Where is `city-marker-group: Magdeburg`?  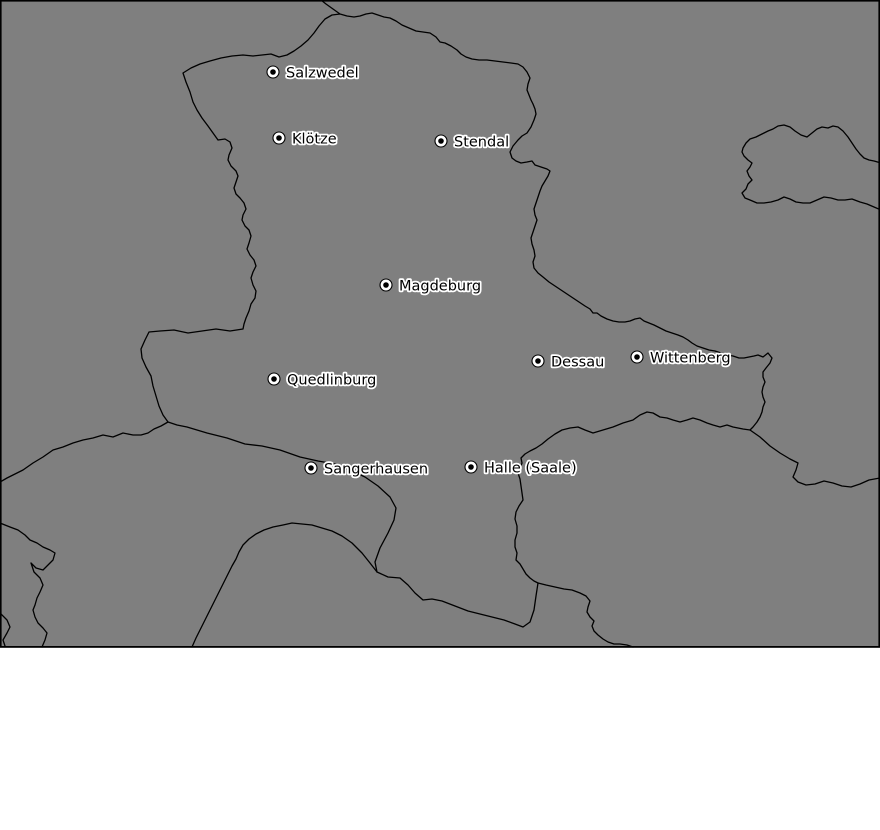 city-marker-group: Magdeburg is located at coordinates (431, 286).